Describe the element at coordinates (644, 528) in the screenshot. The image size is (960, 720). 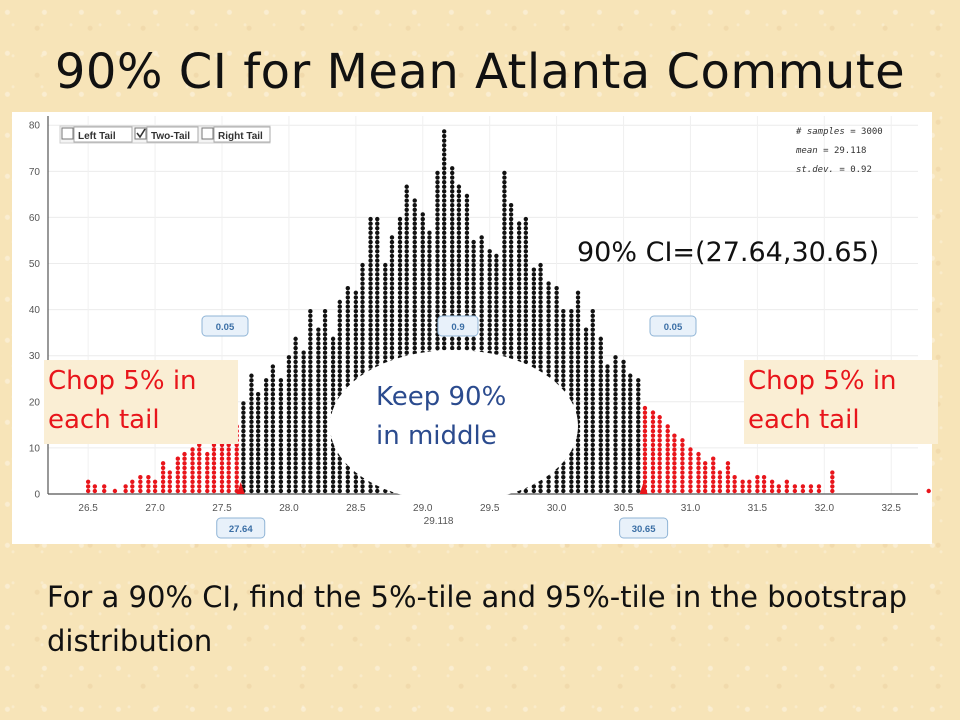
I see `upper-cutoff-badge: 30.65` at that location.